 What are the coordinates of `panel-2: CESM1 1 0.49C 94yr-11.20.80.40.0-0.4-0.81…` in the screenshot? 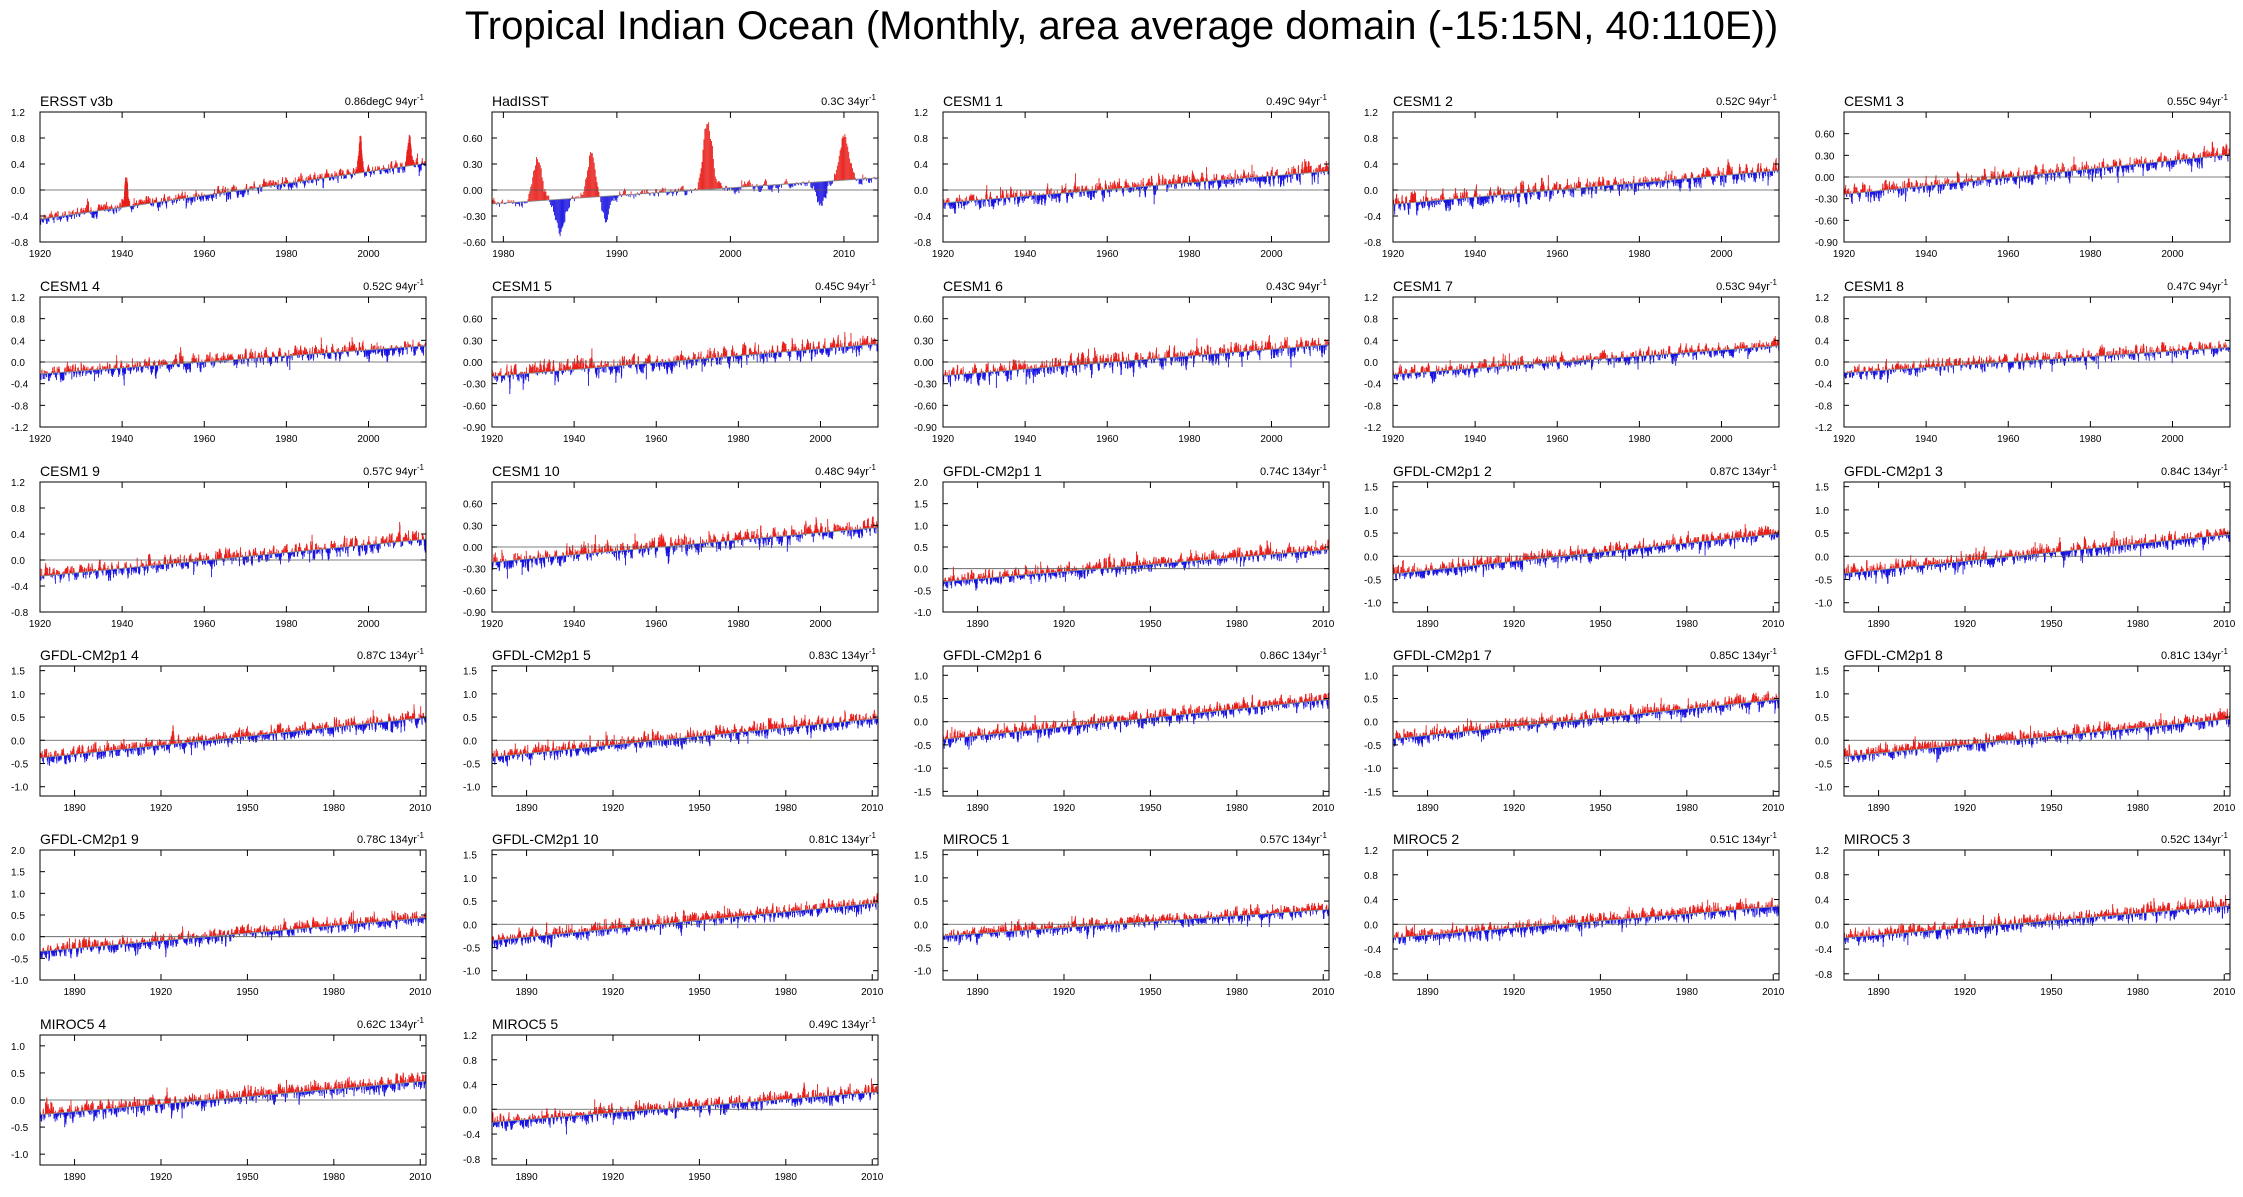 It's located at (1122, 176).